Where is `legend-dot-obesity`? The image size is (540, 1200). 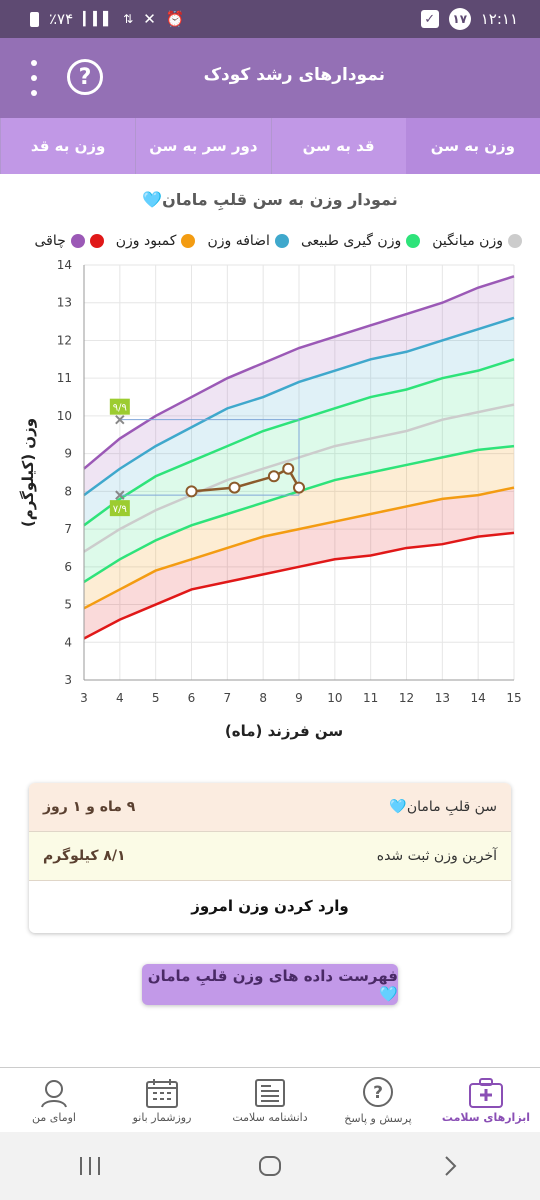
legend-dot-obesity is located at coordinates (77, 241).